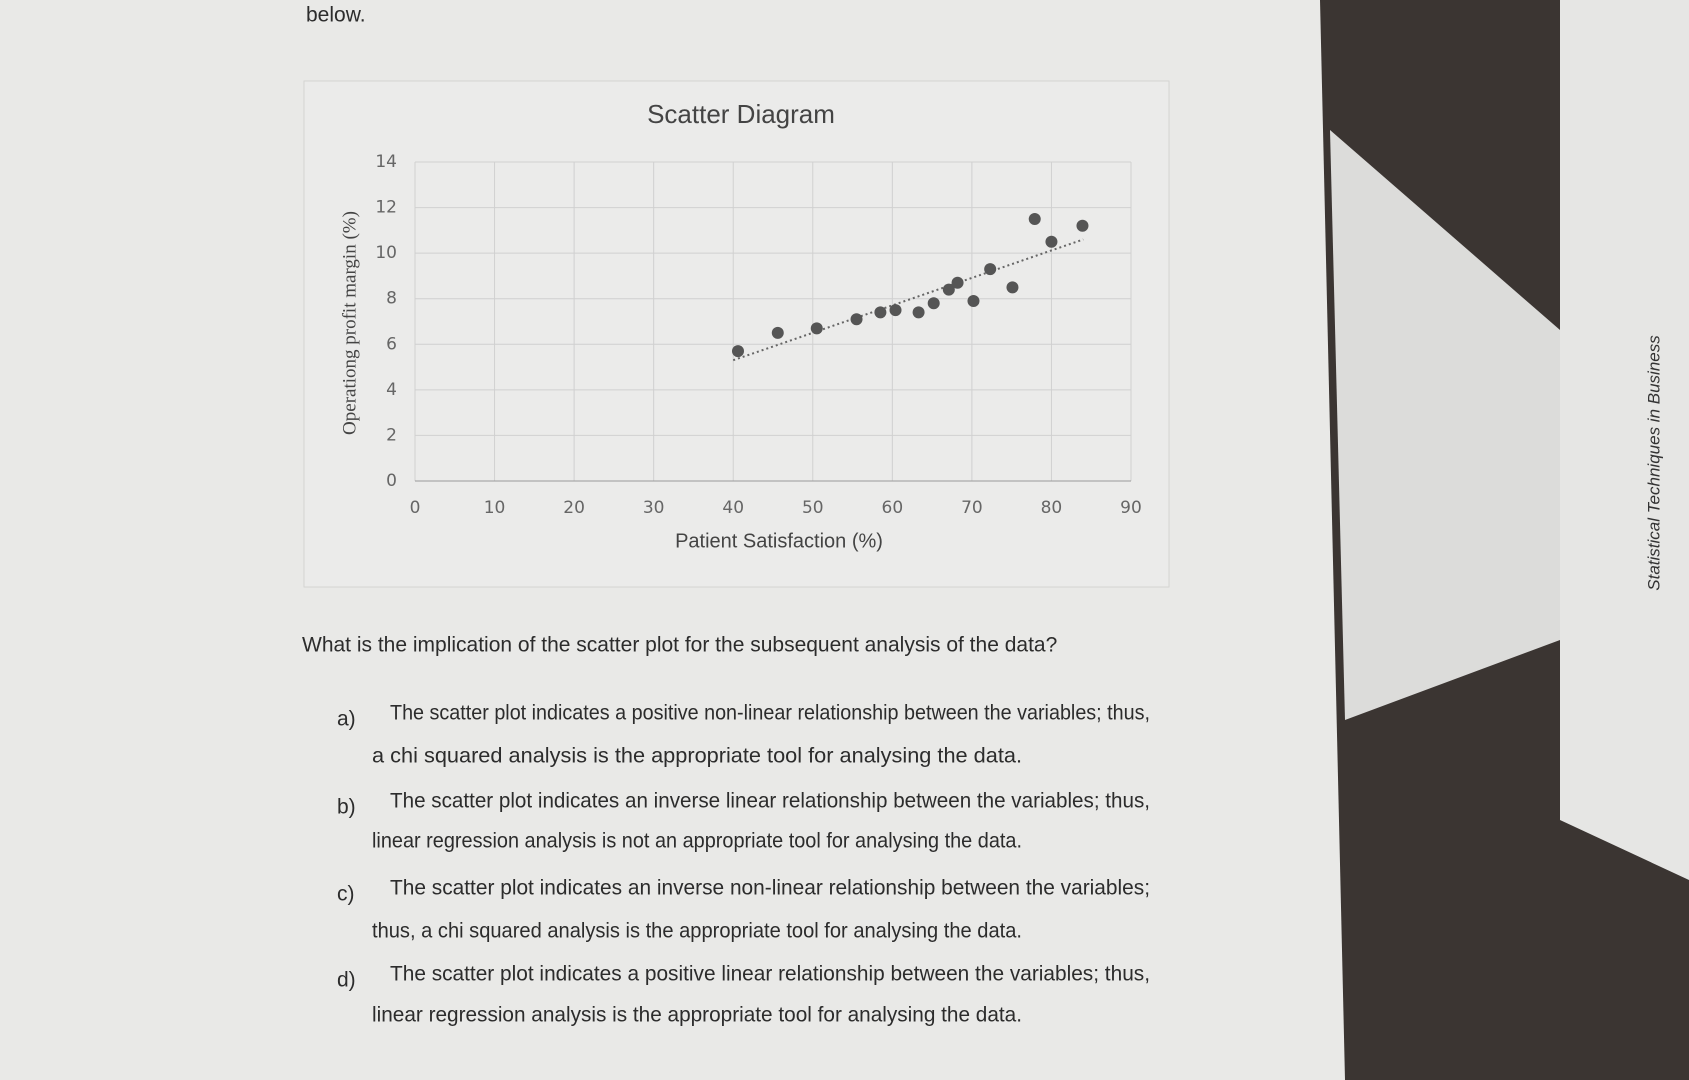 This screenshot has width=1689, height=1080. Describe the element at coordinates (908, 300) in the screenshot. I see `trendline` at that location.